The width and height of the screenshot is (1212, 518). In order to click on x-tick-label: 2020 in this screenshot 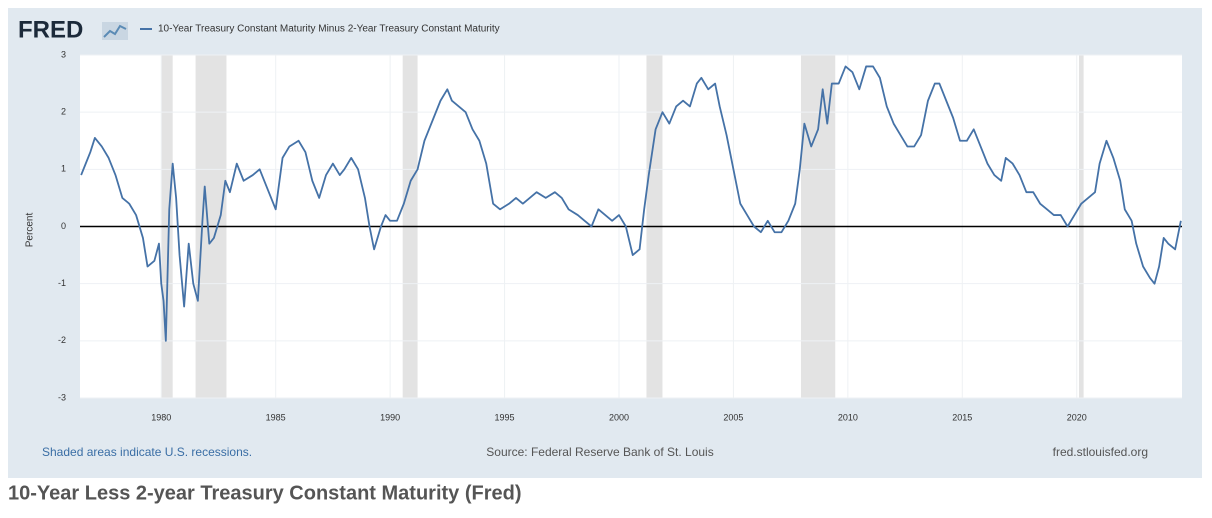, I will do `click(1077, 417)`.